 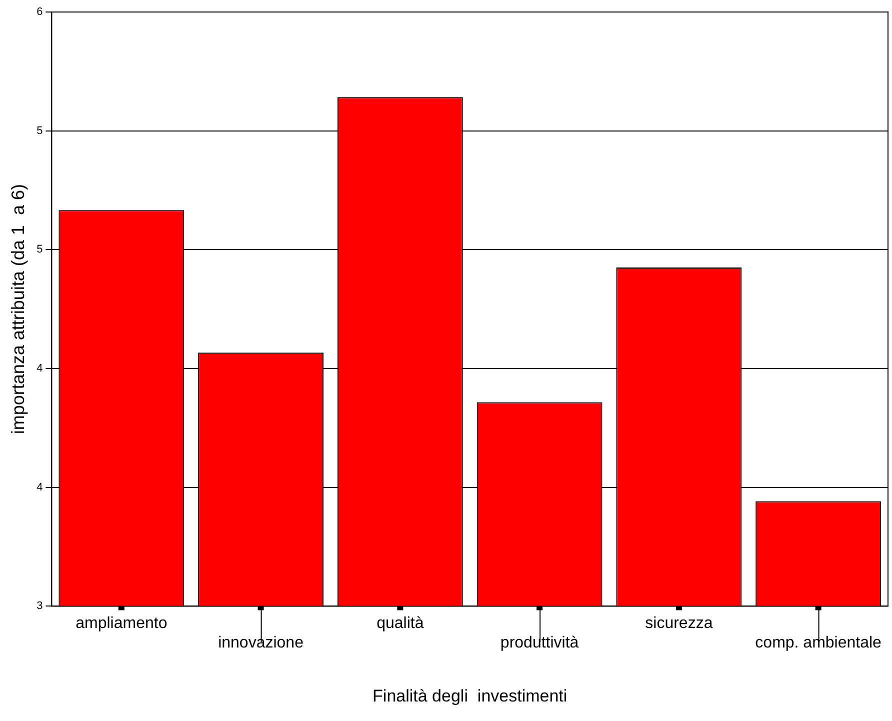 What do you see at coordinates (261, 643) in the screenshot?
I see `x-tick-label: innovazione` at bounding box center [261, 643].